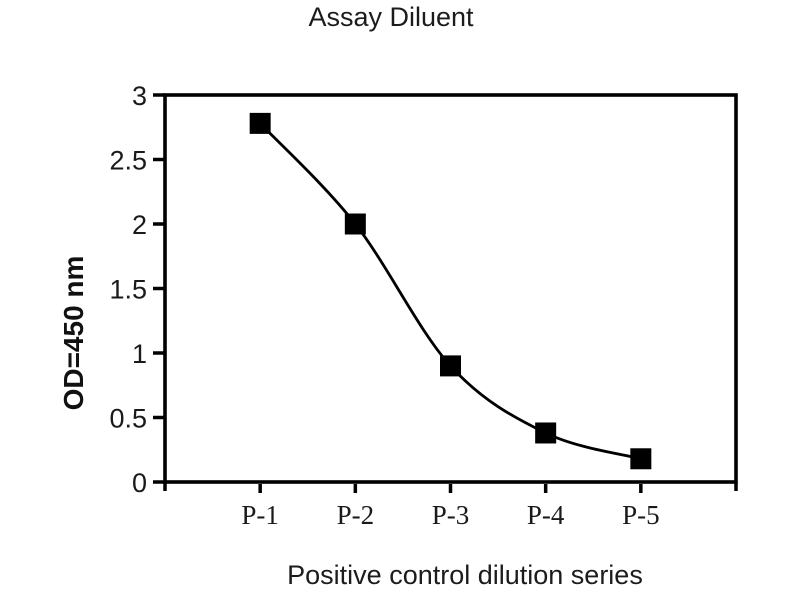  I want to click on chart-title: Assay Diluent, so click(391, 17).